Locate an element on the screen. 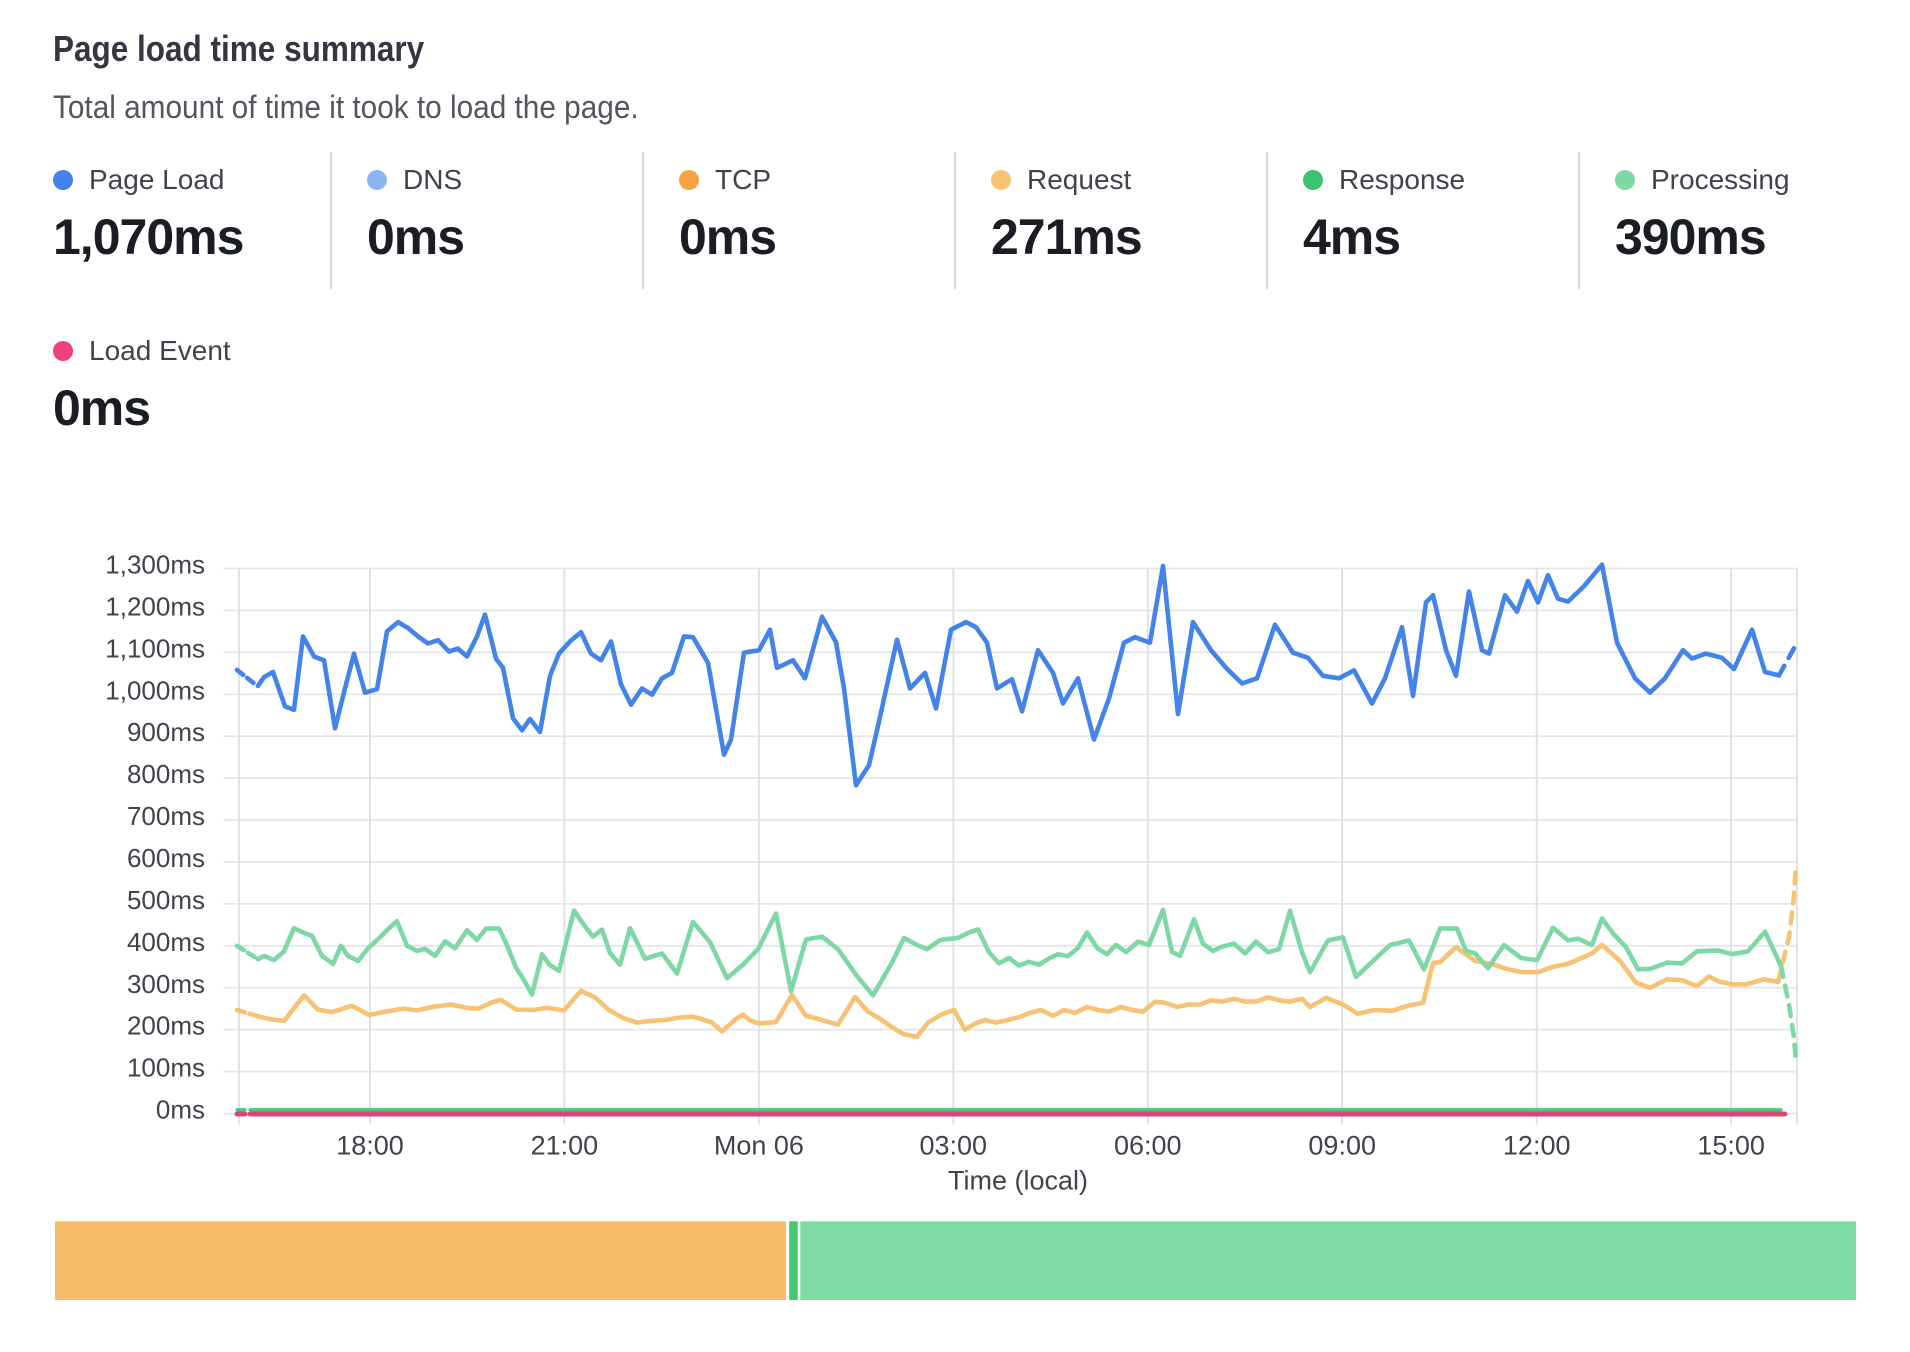  svg-text: 900ms is located at coordinates (166, 732).